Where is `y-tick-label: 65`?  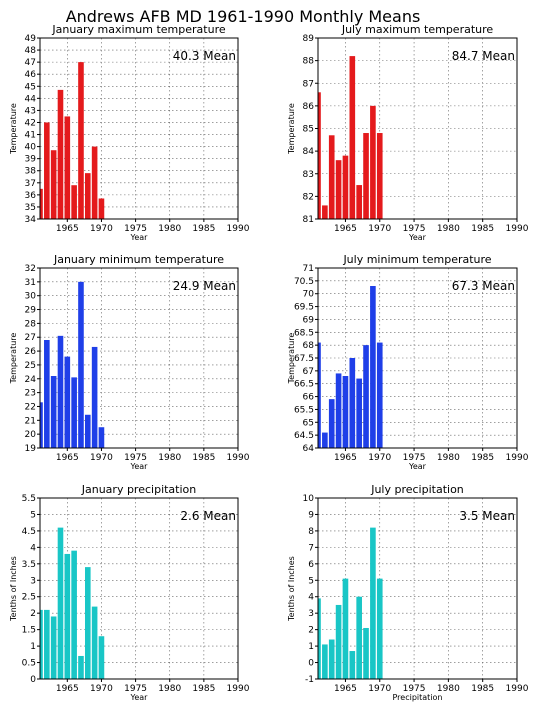 y-tick-label: 65 is located at coordinates (308, 423).